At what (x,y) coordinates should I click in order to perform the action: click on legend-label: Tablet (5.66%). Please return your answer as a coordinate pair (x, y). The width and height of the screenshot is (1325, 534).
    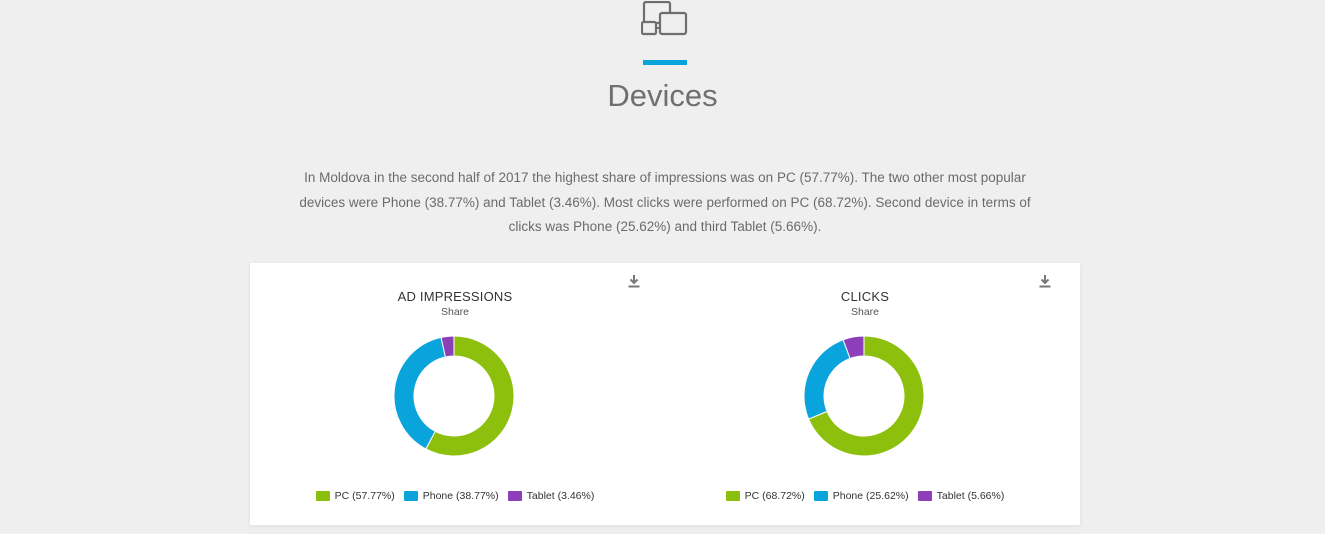
    Looking at the image, I should click on (970, 496).